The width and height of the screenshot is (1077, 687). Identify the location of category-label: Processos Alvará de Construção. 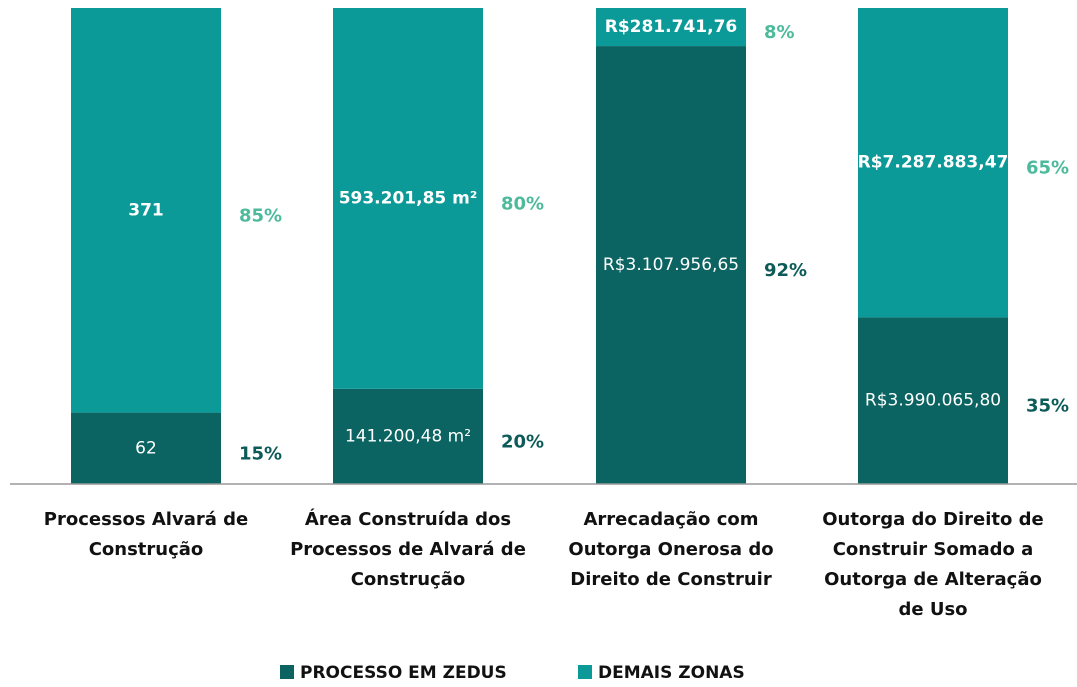
(146, 534).